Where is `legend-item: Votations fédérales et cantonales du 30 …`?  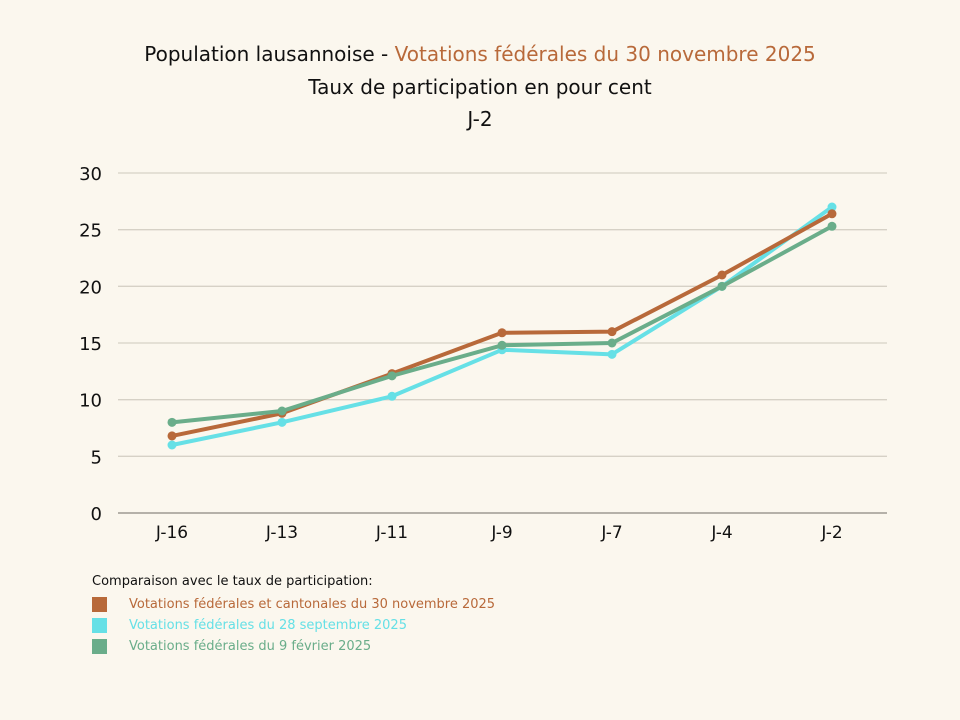
legend-item: Votations fédérales et cantonales du 30 … is located at coordinates (293, 604).